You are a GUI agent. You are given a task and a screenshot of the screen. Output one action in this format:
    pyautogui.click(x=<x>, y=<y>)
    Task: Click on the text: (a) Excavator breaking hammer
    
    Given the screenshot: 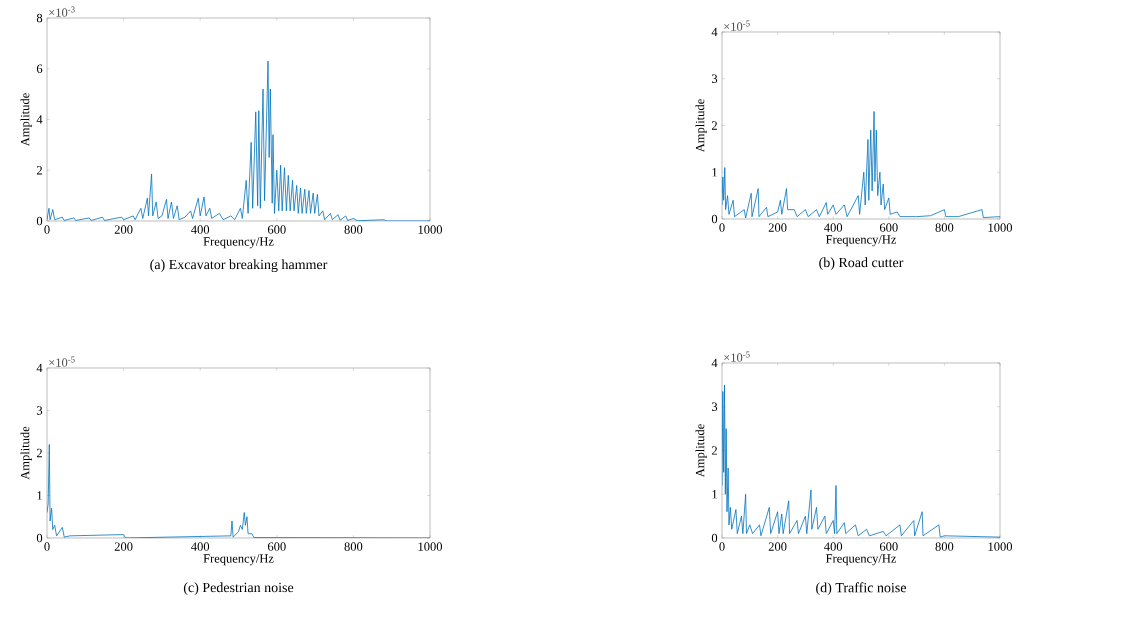 What is the action you would take?
    pyautogui.click(x=239, y=266)
    